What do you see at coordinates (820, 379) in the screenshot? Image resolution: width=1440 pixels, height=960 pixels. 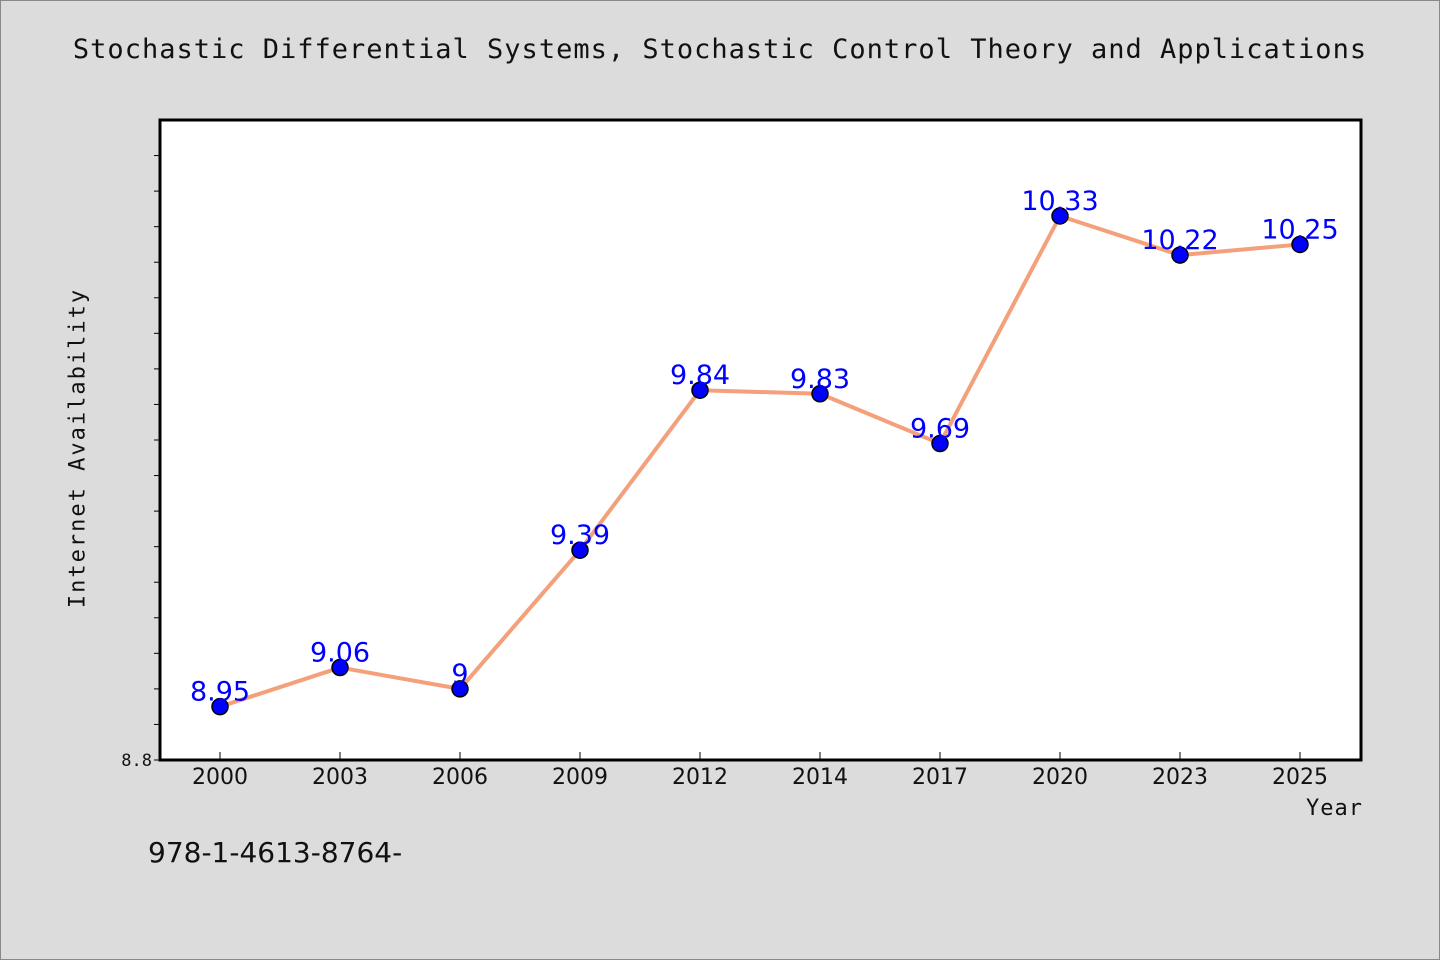 I see `data-label: 9.83` at bounding box center [820, 379].